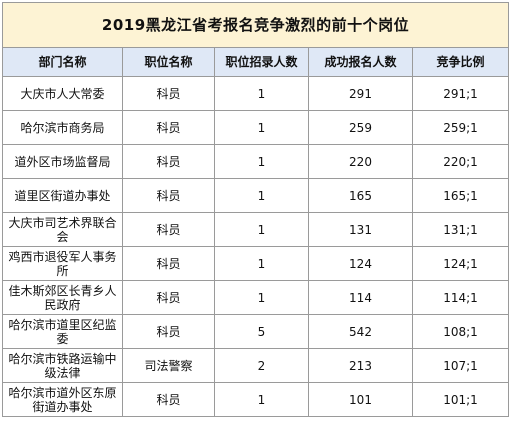 The height and width of the screenshot is (421, 510). I want to click on cell-dept: 鸡西市退役军人事务所, so click(62, 263).